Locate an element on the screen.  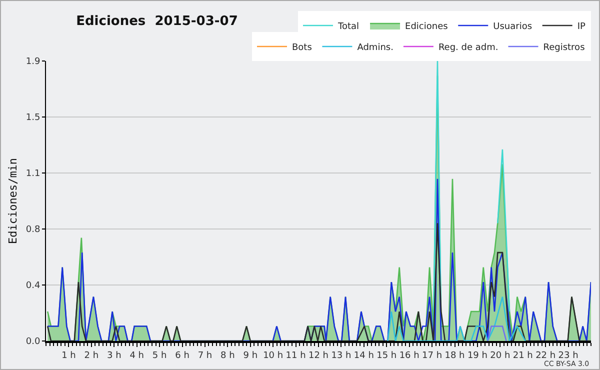
y-axis-title: Ediciones/min is located at coordinates (13, 201).